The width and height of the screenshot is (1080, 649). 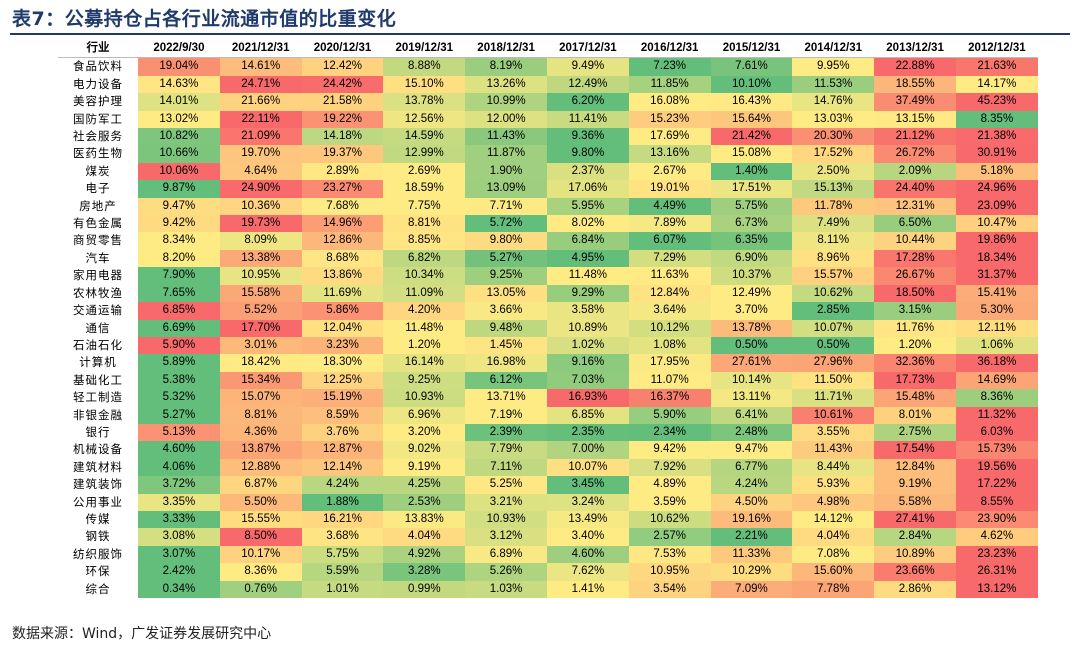 I want to click on value-cell: 13.05%, so click(x=506, y=293).